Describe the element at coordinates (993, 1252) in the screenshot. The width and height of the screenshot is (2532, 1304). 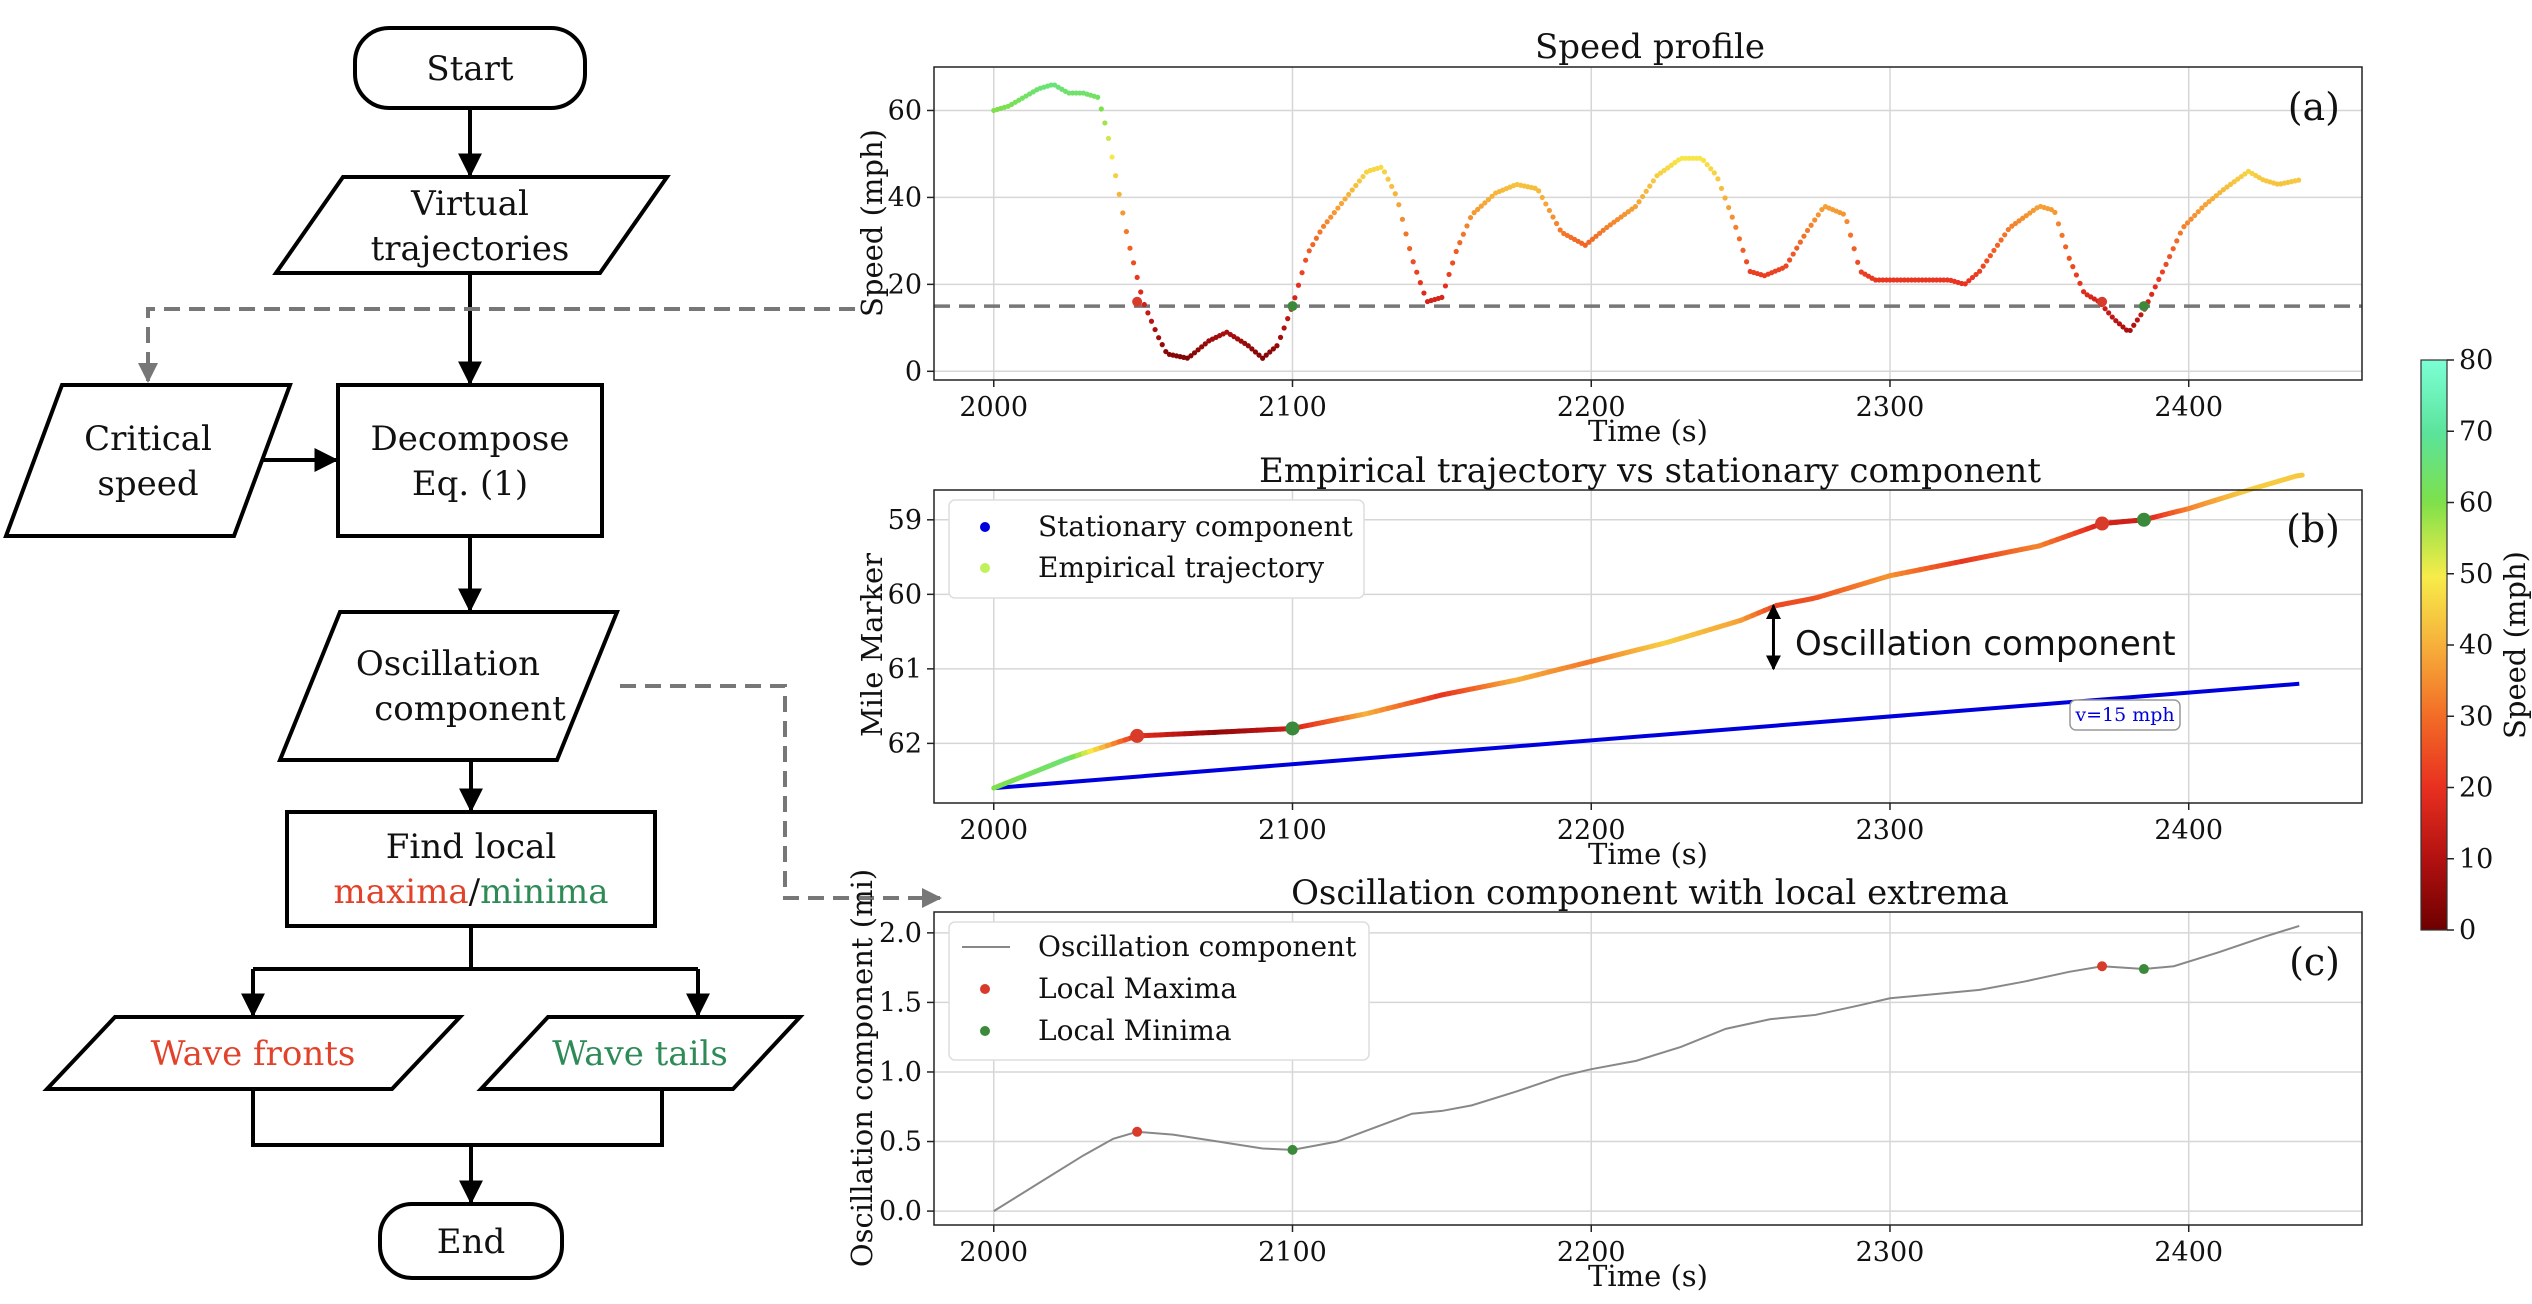
I see `oscillation-xtick-label: 2000` at that location.